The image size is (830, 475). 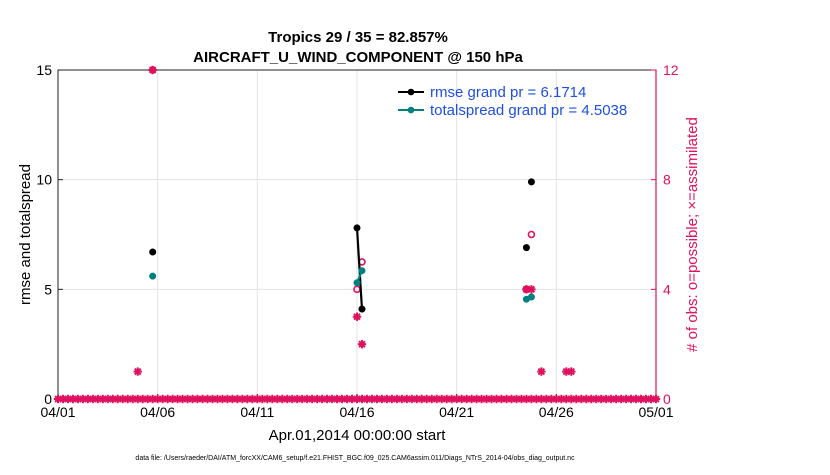 I want to click on y-axis-label-left: rmse and totalspread, so click(x=25, y=234).